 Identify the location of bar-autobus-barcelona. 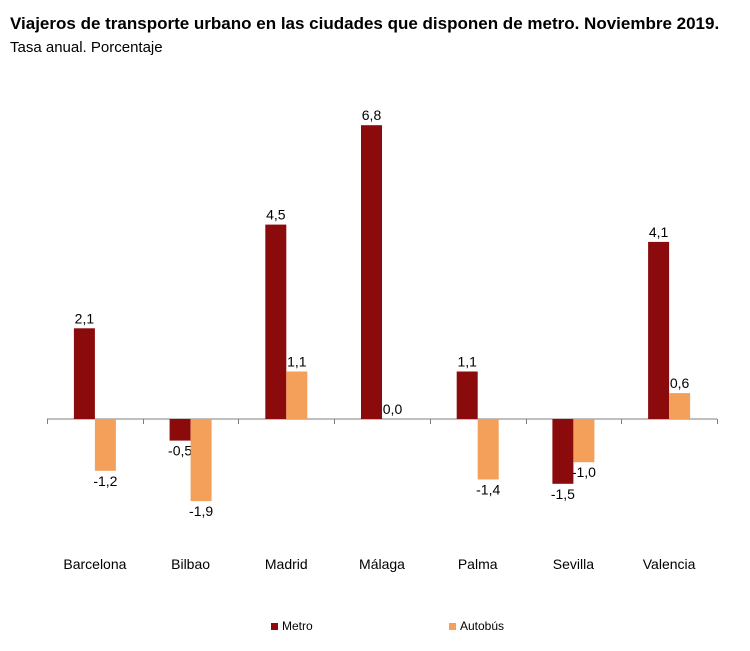
(105, 445).